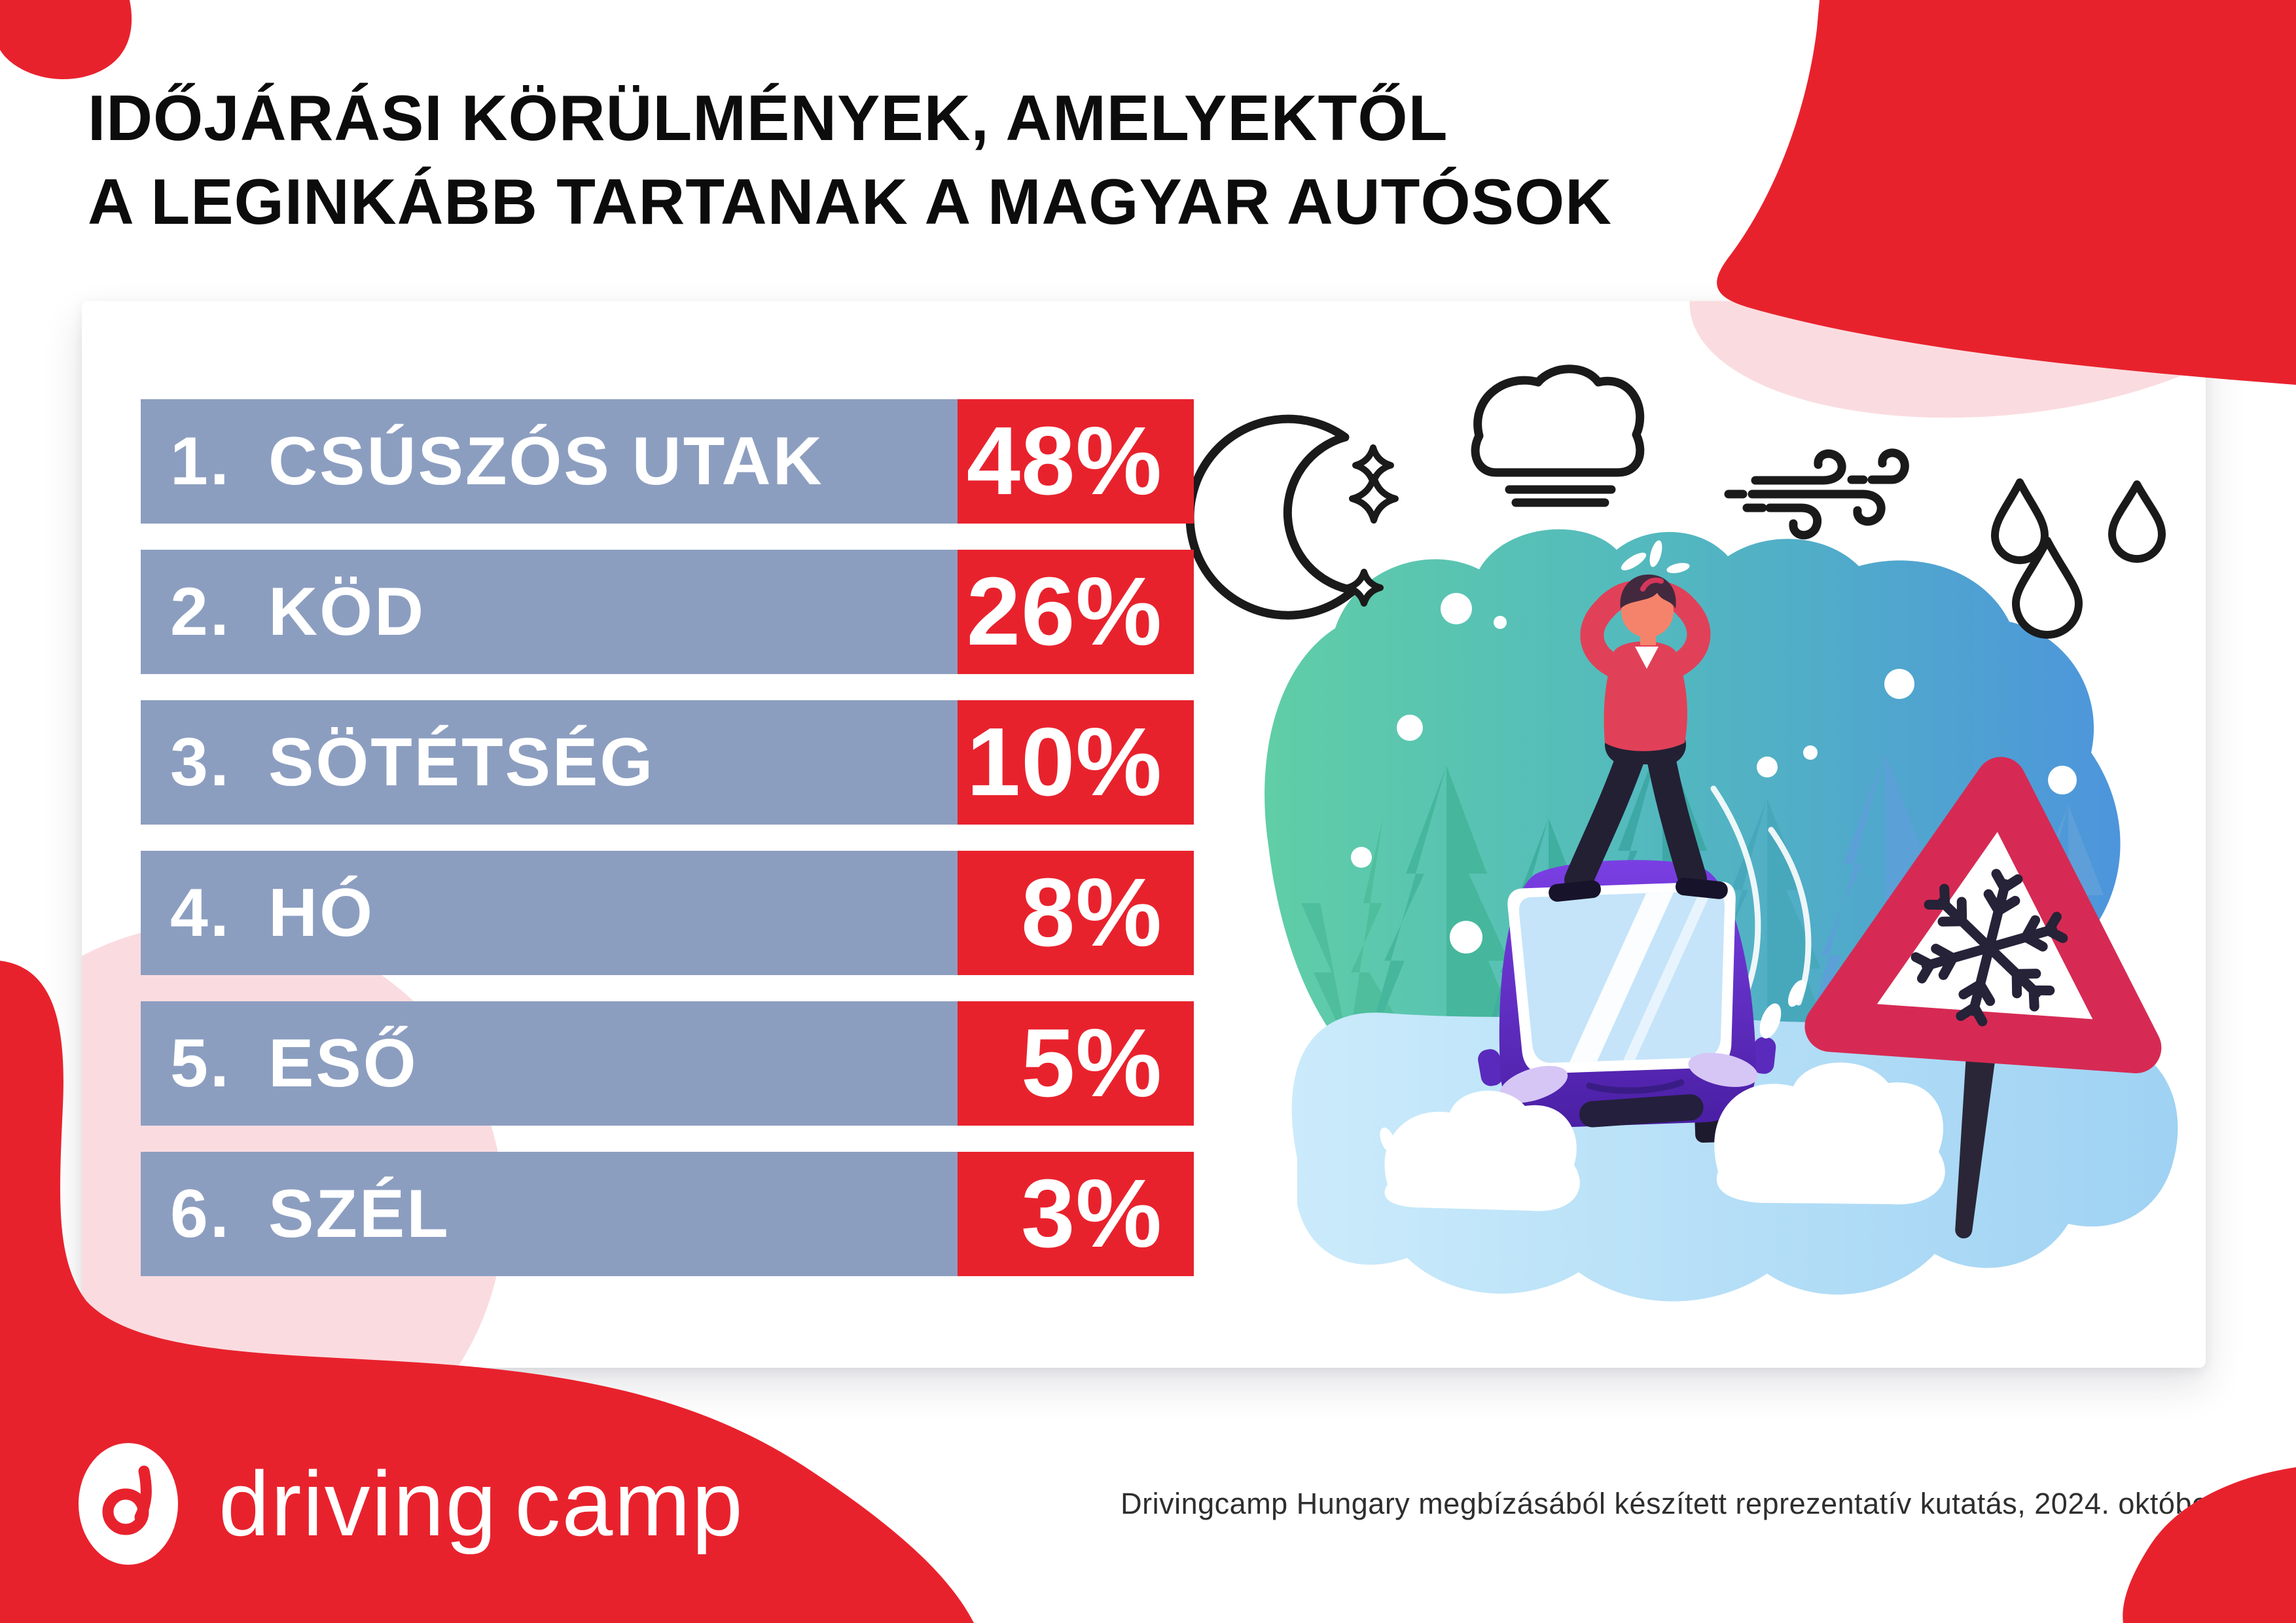  What do you see at coordinates (1989, 947) in the screenshot?
I see `snowflake-icon` at bounding box center [1989, 947].